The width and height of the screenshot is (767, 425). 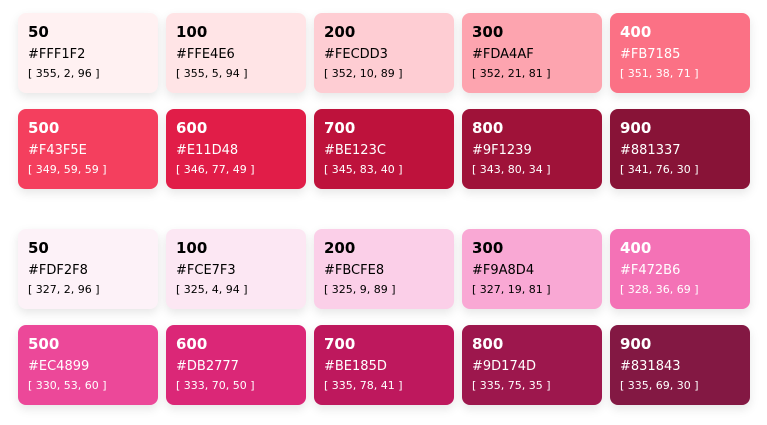 What do you see at coordinates (650, 366) in the screenshot?
I see `swatch-hex: #831843` at bounding box center [650, 366].